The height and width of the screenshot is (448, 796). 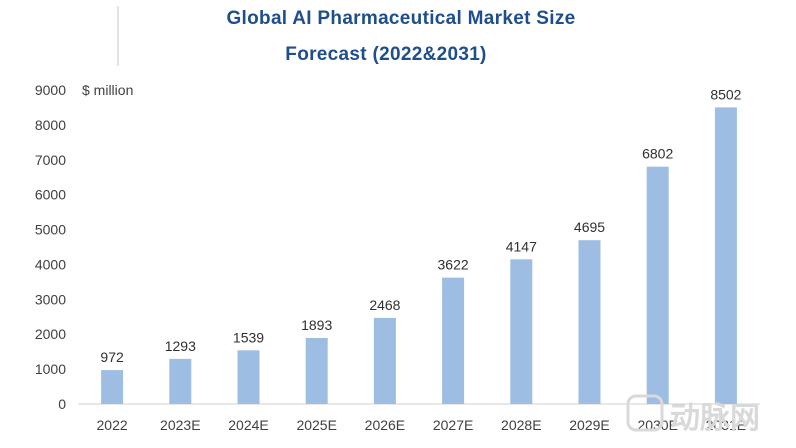 What do you see at coordinates (50, 125) in the screenshot?
I see `y-tick-label: 8000` at bounding box center [50, 125].